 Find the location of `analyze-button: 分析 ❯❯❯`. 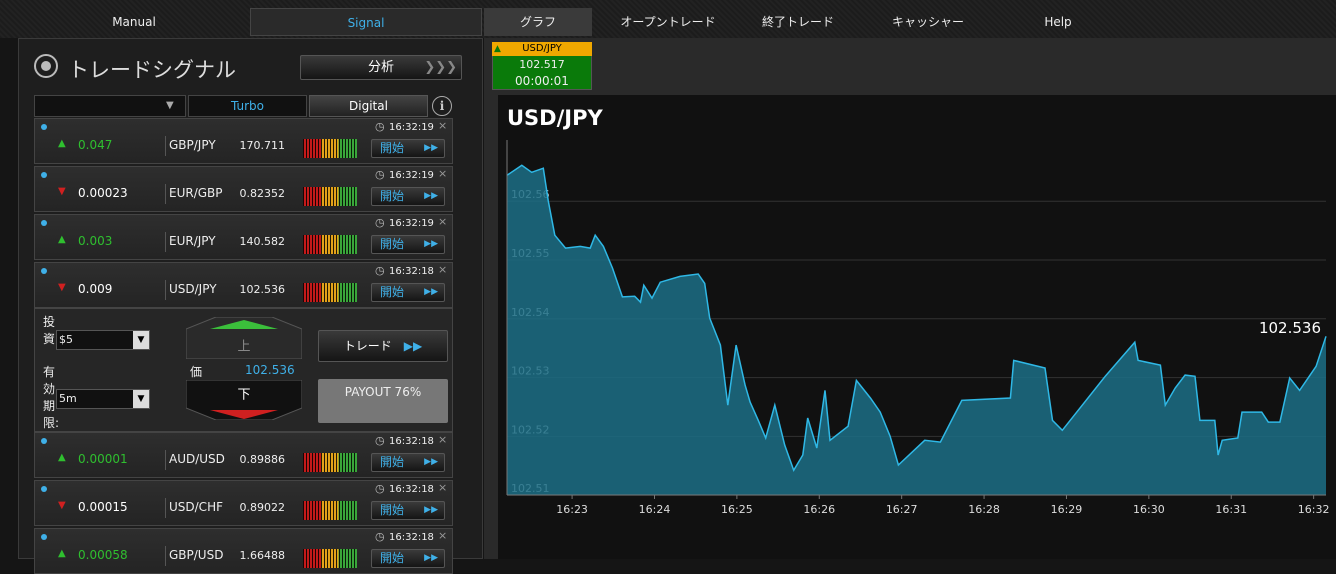

analyze-button: 分析 ❯❯❯ is located at coordinates (381, 67).